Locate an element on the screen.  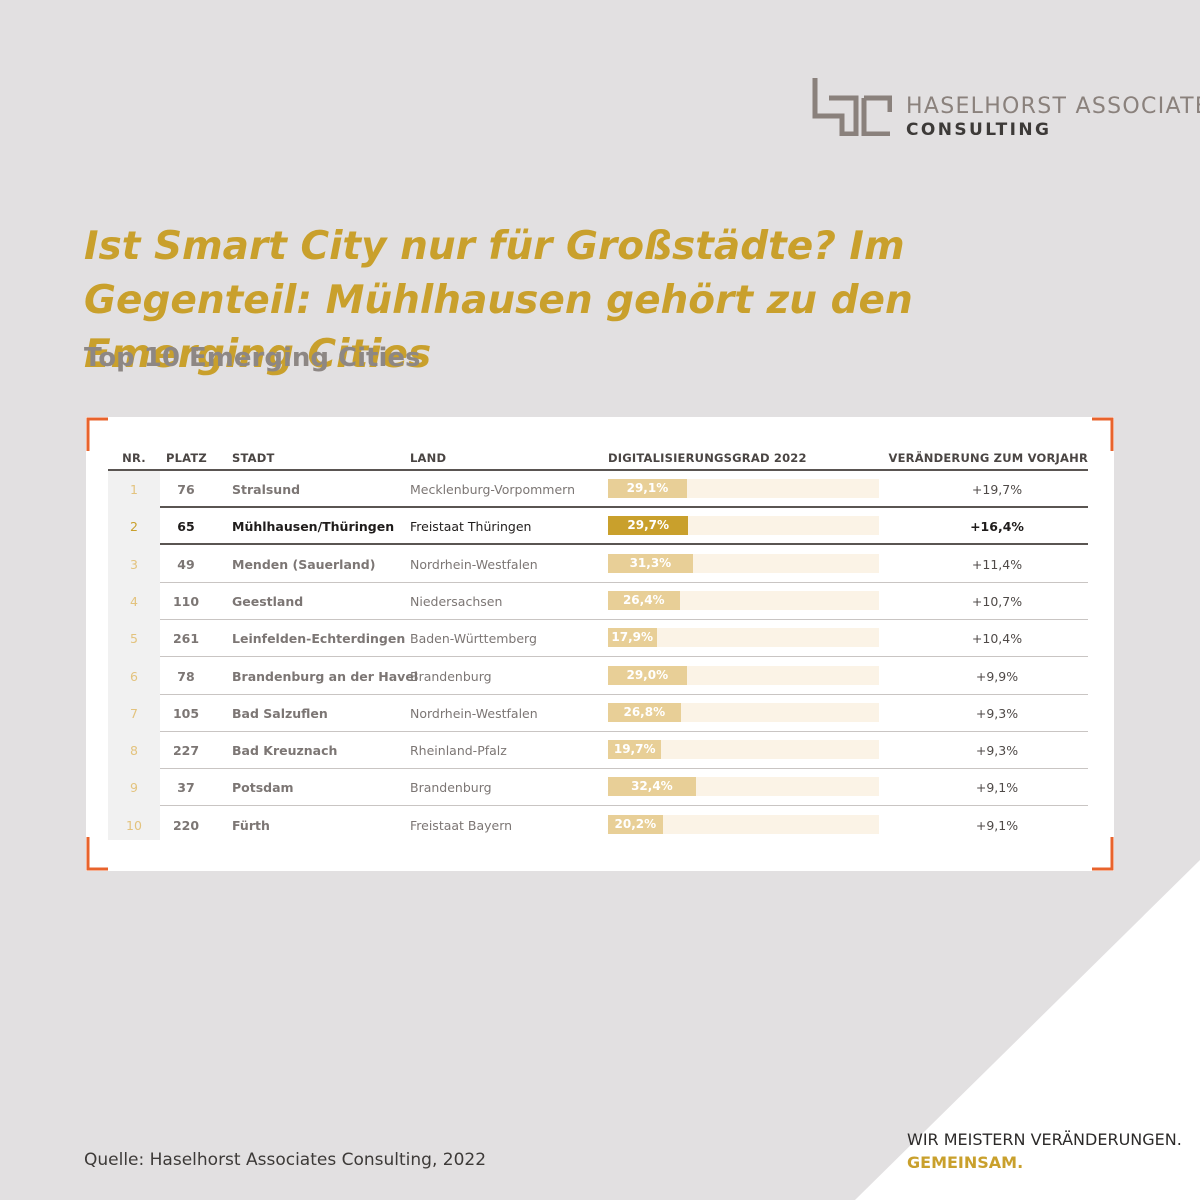
header-stadt: STADT is located at coordinates (253, 458).